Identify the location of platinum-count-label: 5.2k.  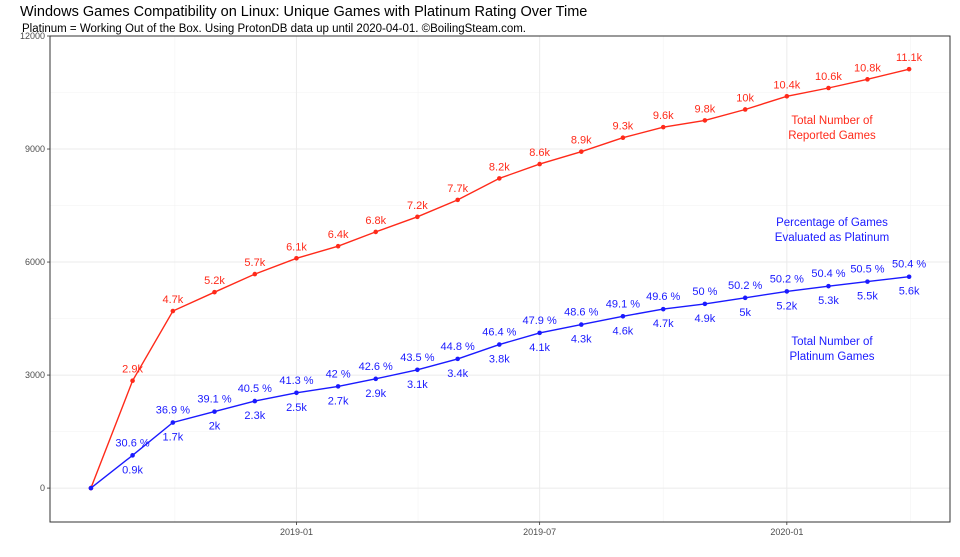
(786, 306).